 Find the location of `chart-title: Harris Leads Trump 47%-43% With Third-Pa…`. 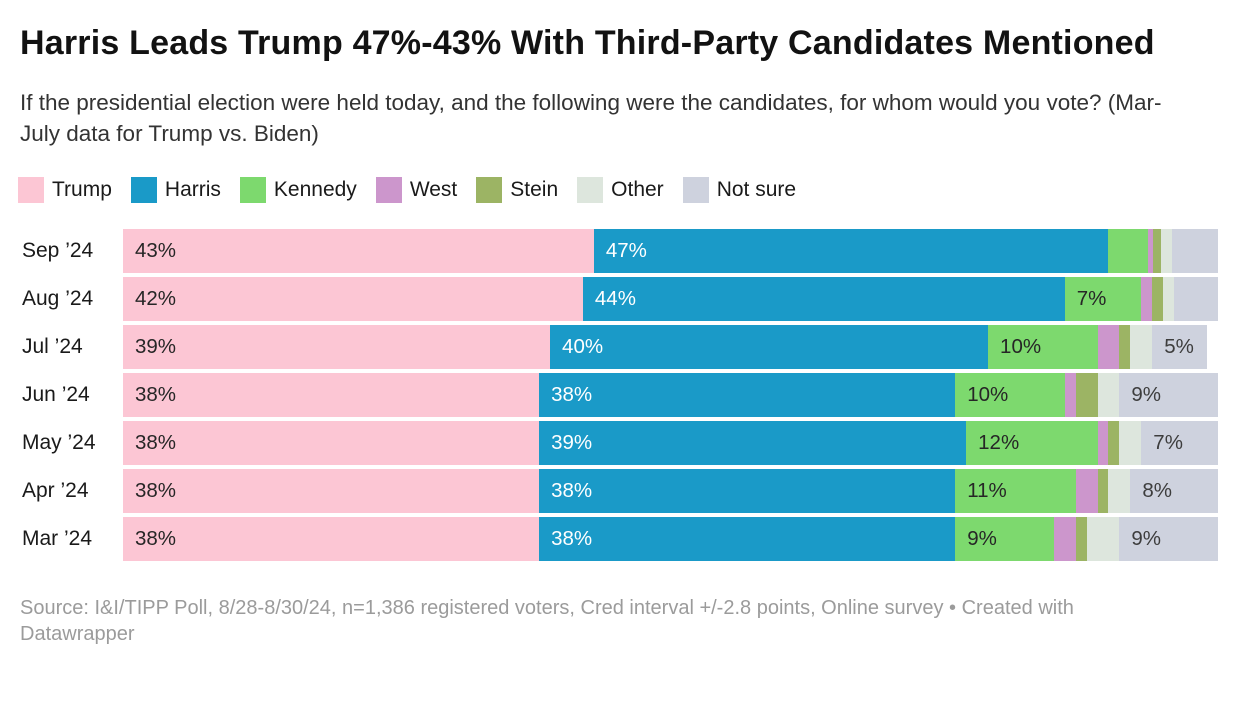

chart-title: Harris Leads Trump 47%-43% With Third-Pa… is located at coordinates (587, 43).